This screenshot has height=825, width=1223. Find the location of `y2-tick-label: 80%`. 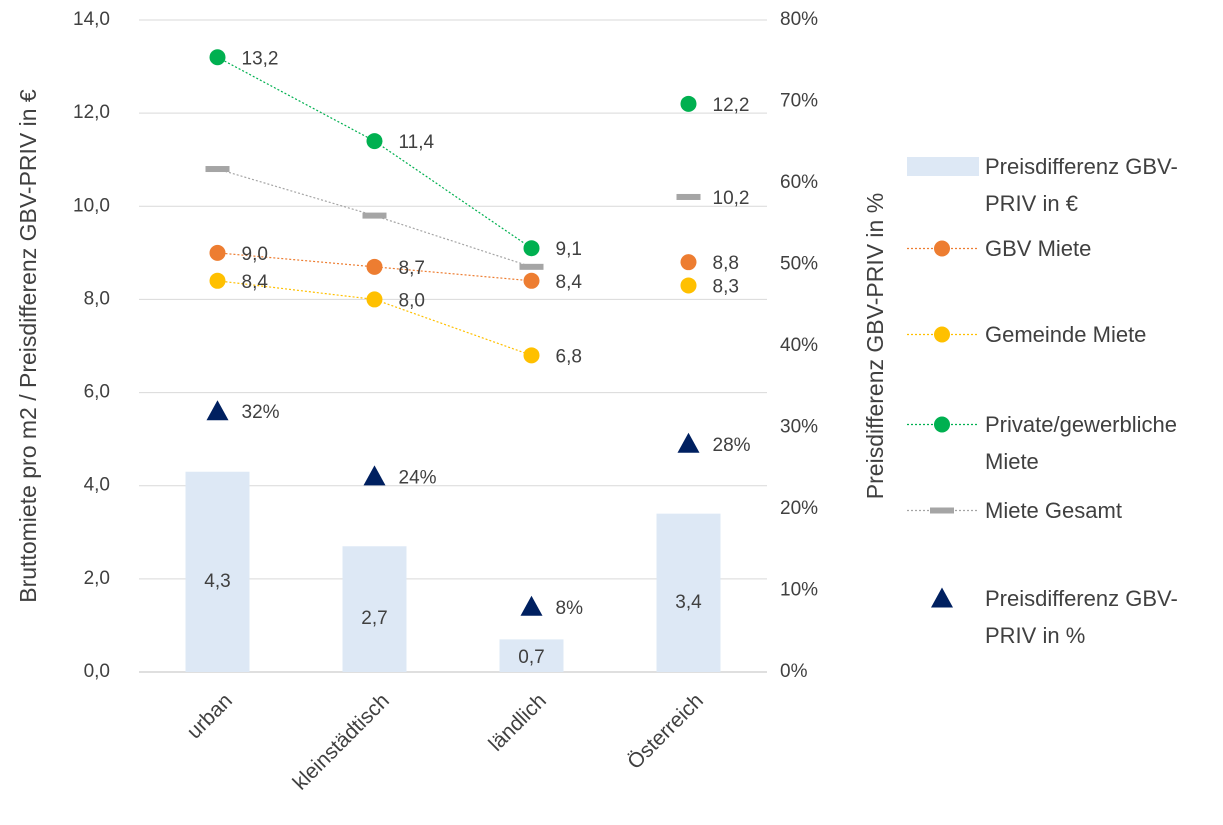

y2-tick-label: 80% is located at coordinates (799, 19).